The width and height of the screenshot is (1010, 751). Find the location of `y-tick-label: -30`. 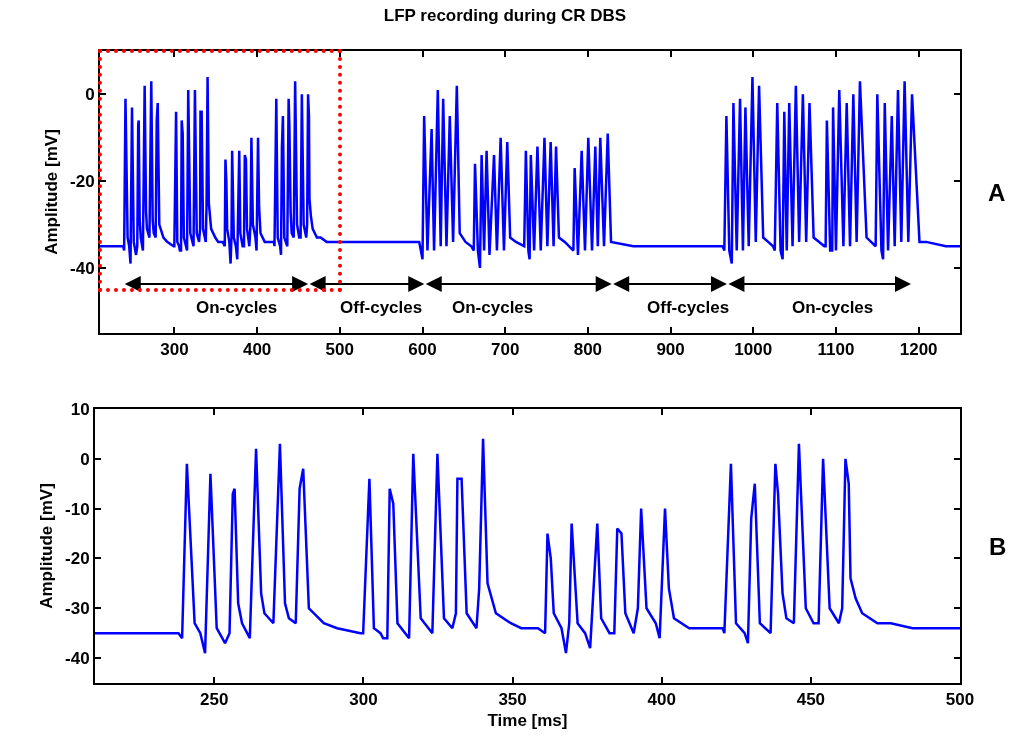

y-tick-label: -30 is located at coordinates (77, 609).